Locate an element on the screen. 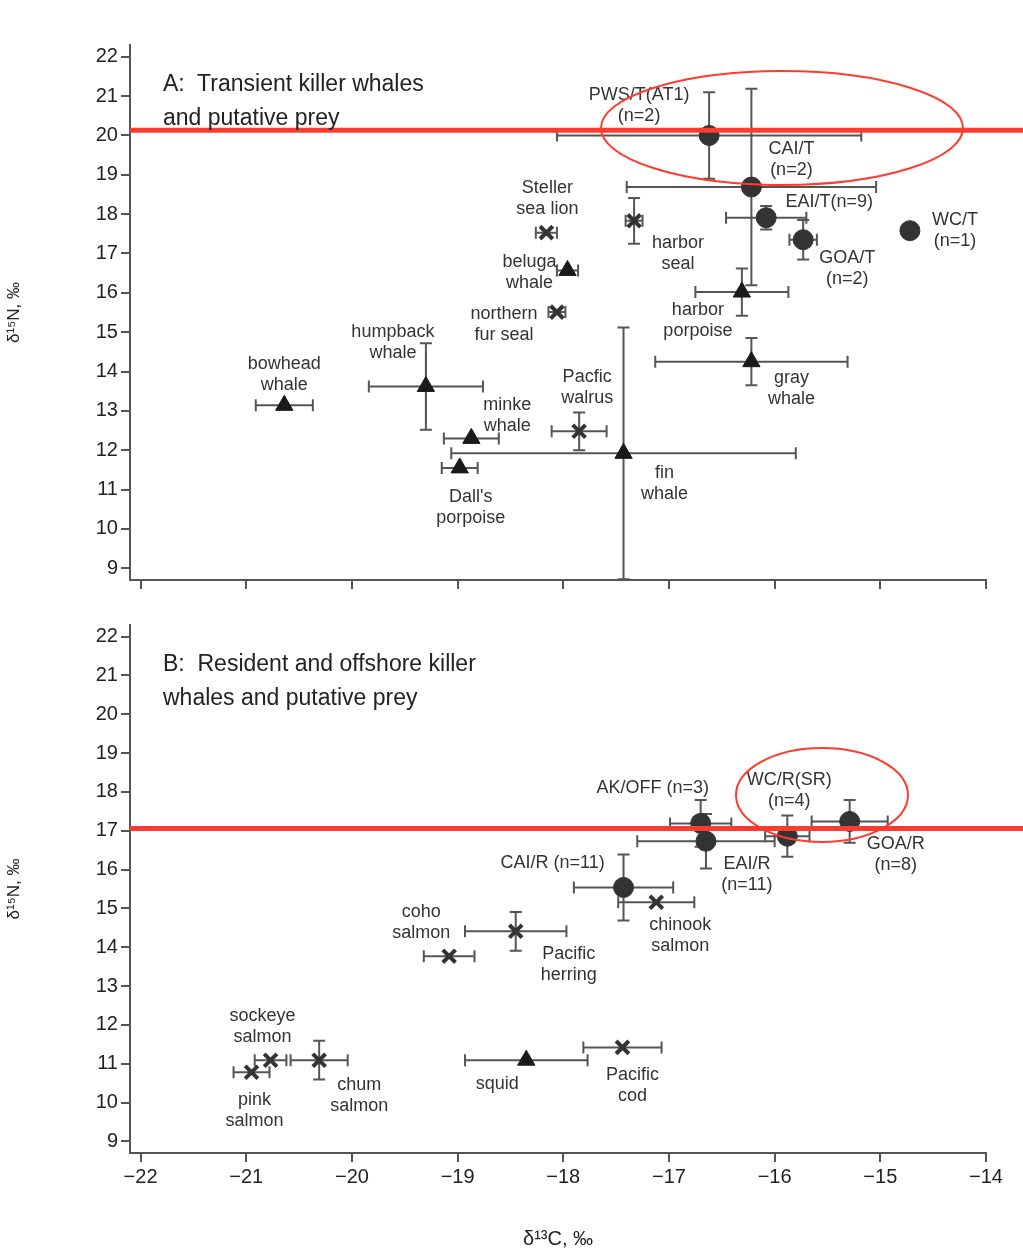 This screenshot has width=1023, height=1255. annotation: WC/R(SR) (n=4) is located at coordinates (789, 789).